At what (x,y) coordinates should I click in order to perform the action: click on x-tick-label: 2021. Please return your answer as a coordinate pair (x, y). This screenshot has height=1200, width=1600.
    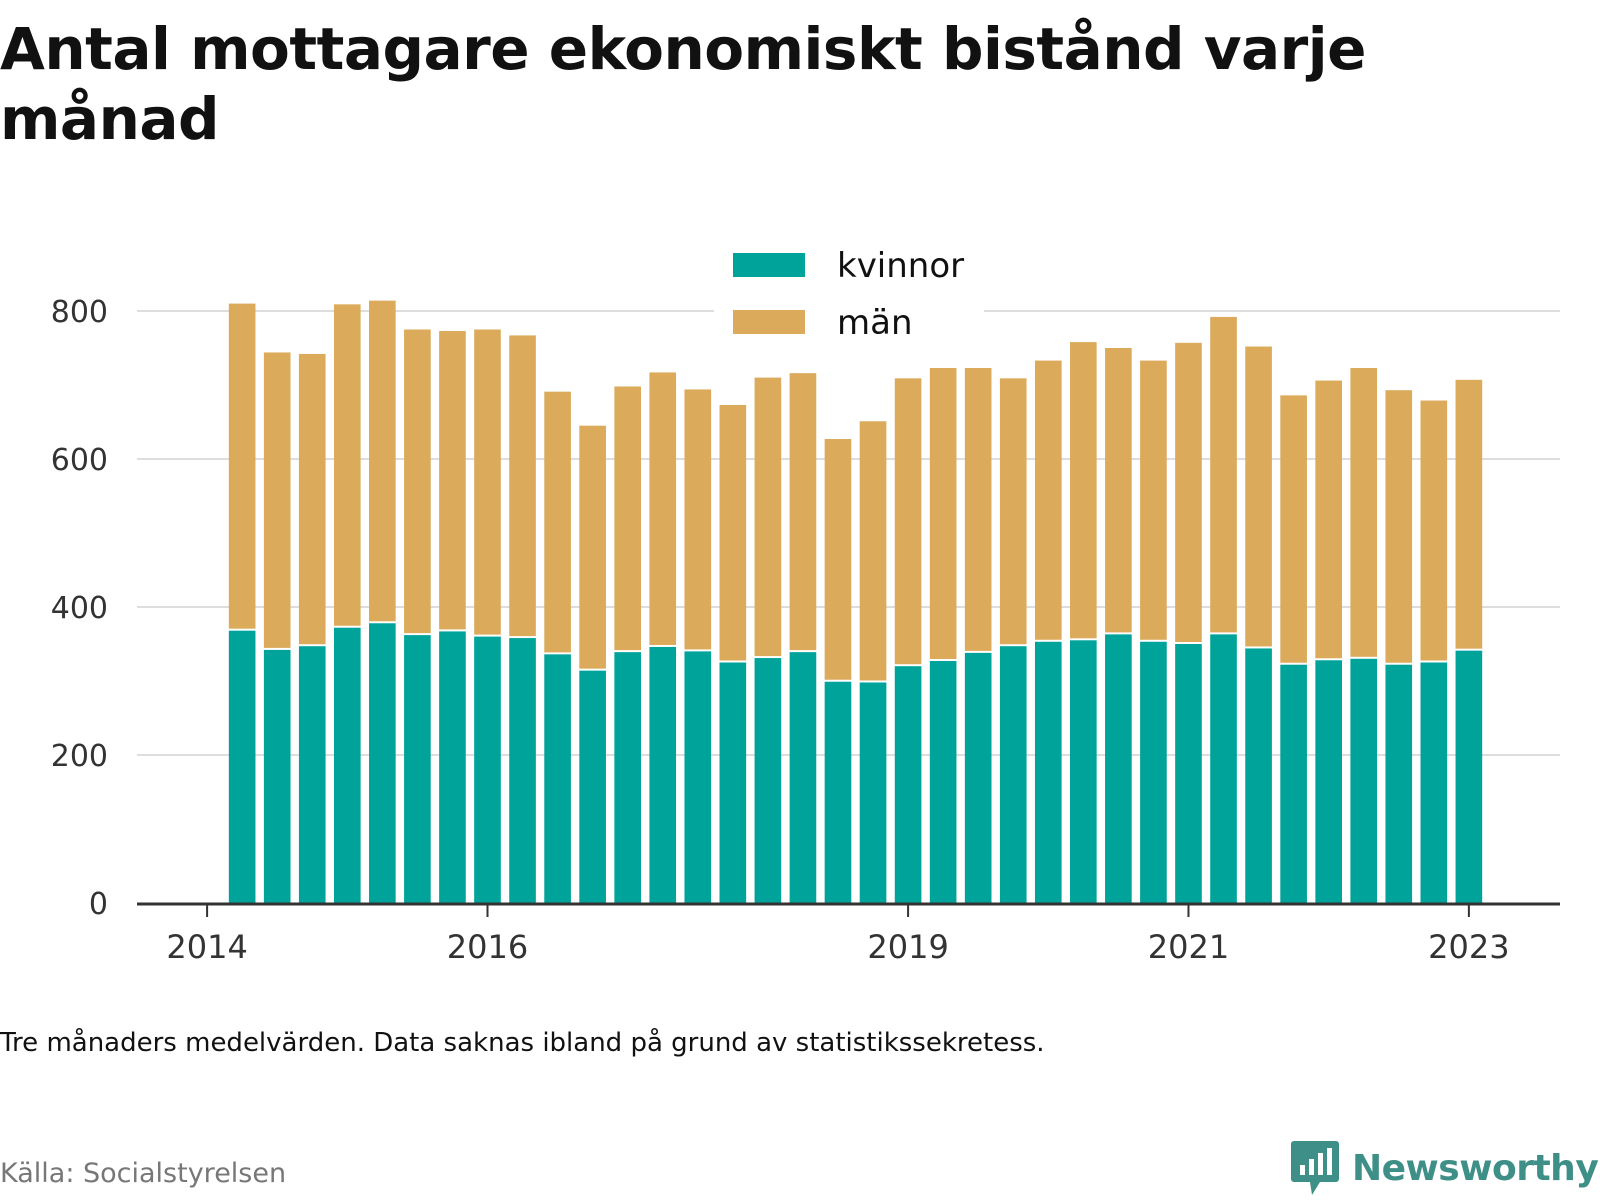
    Looking at the image, I should click on (1188, 947).